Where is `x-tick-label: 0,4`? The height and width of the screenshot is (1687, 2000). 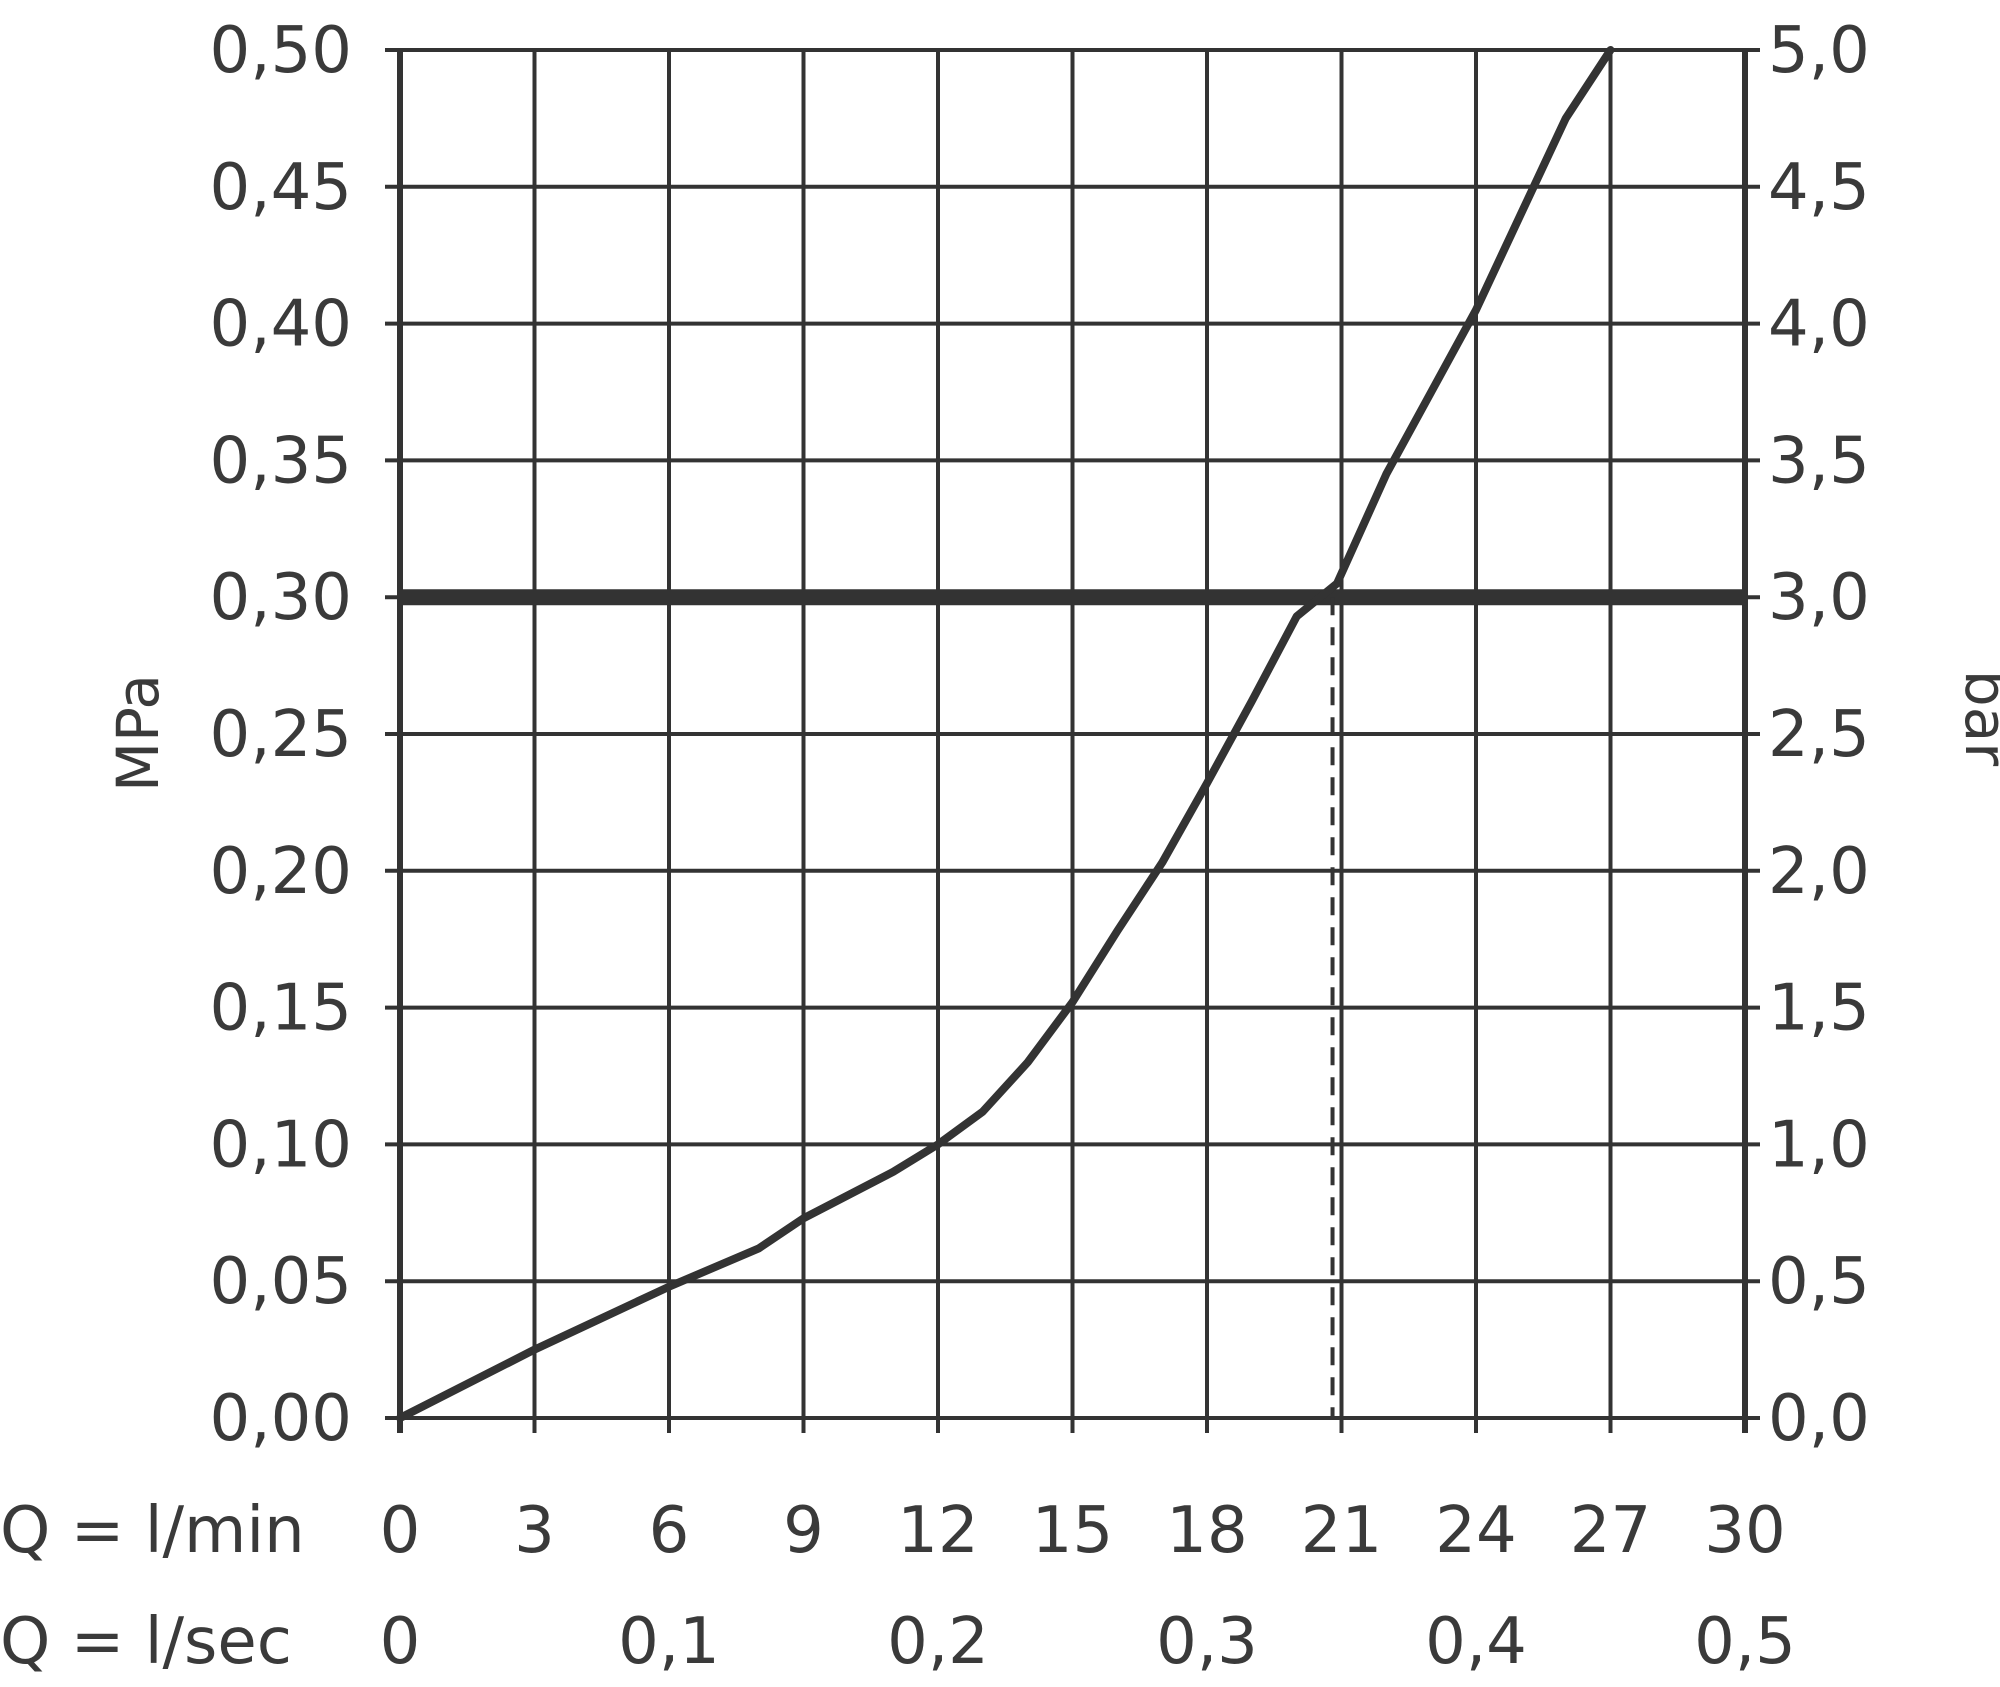
x-tick-label: 0,4 is located at coordinates (1476, 1642).